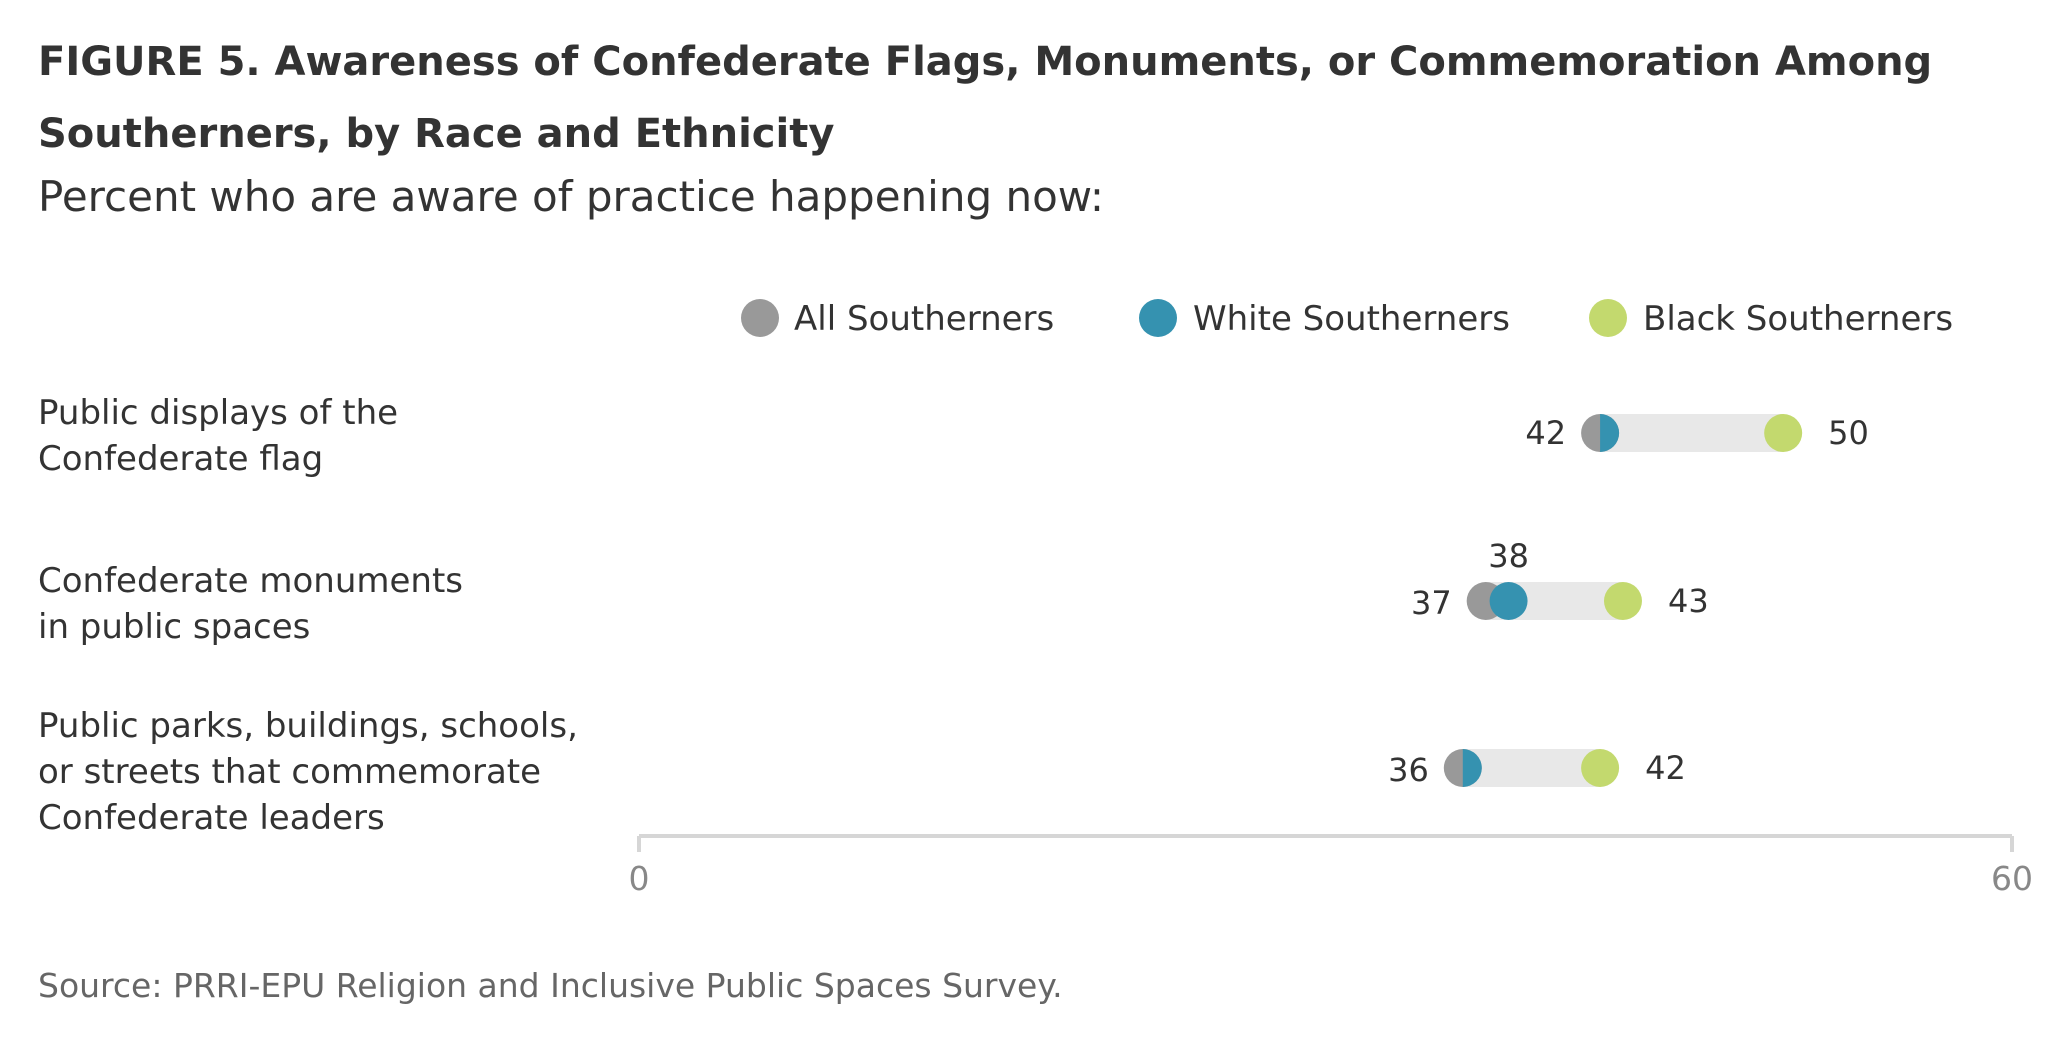 The height and width of the screenshot is (1043, 2064). I want to click on category-label-2: Confederate monuments in public spaces, so click(250, 604).